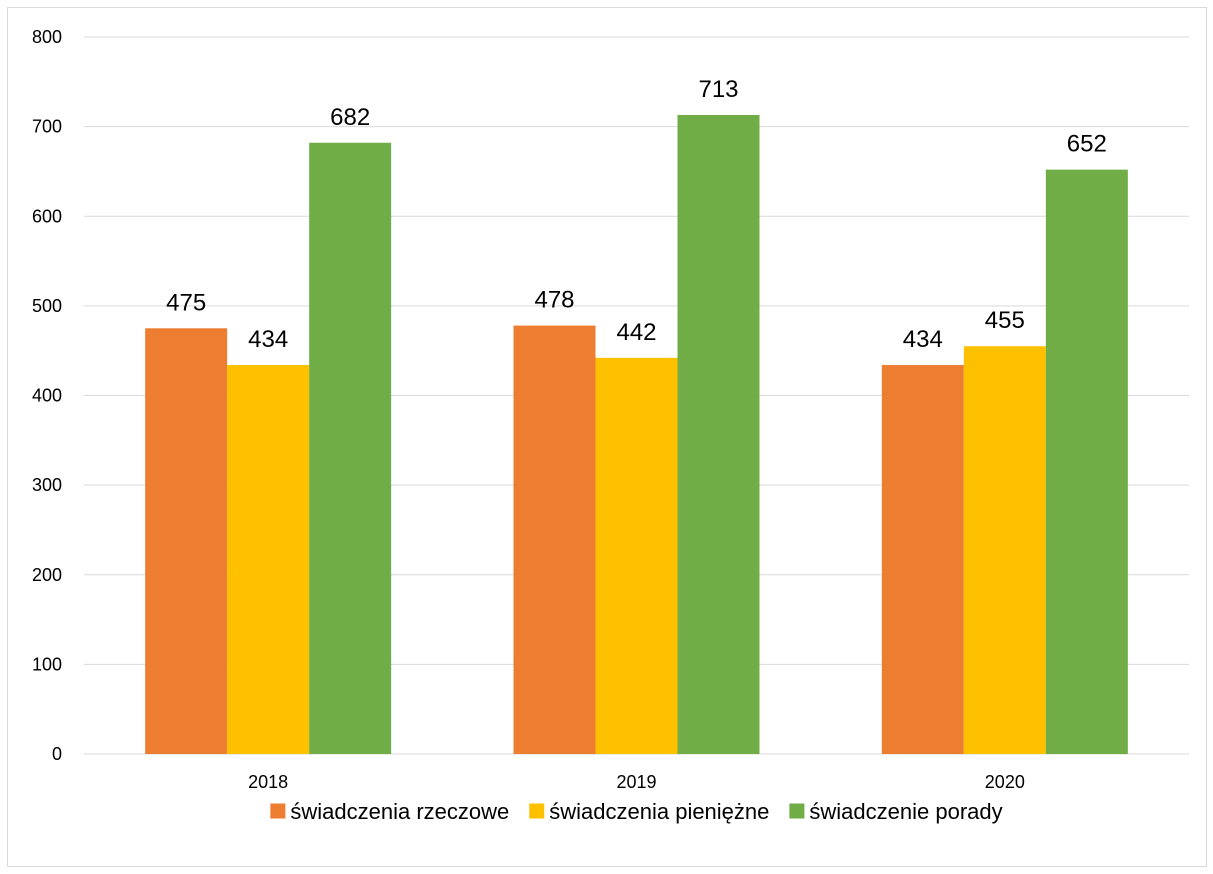 This screenshot has width=1213, height=874. Describe the element at coordinates (1005, 320) in the screenshot. I see `data-label: 455` at that location.